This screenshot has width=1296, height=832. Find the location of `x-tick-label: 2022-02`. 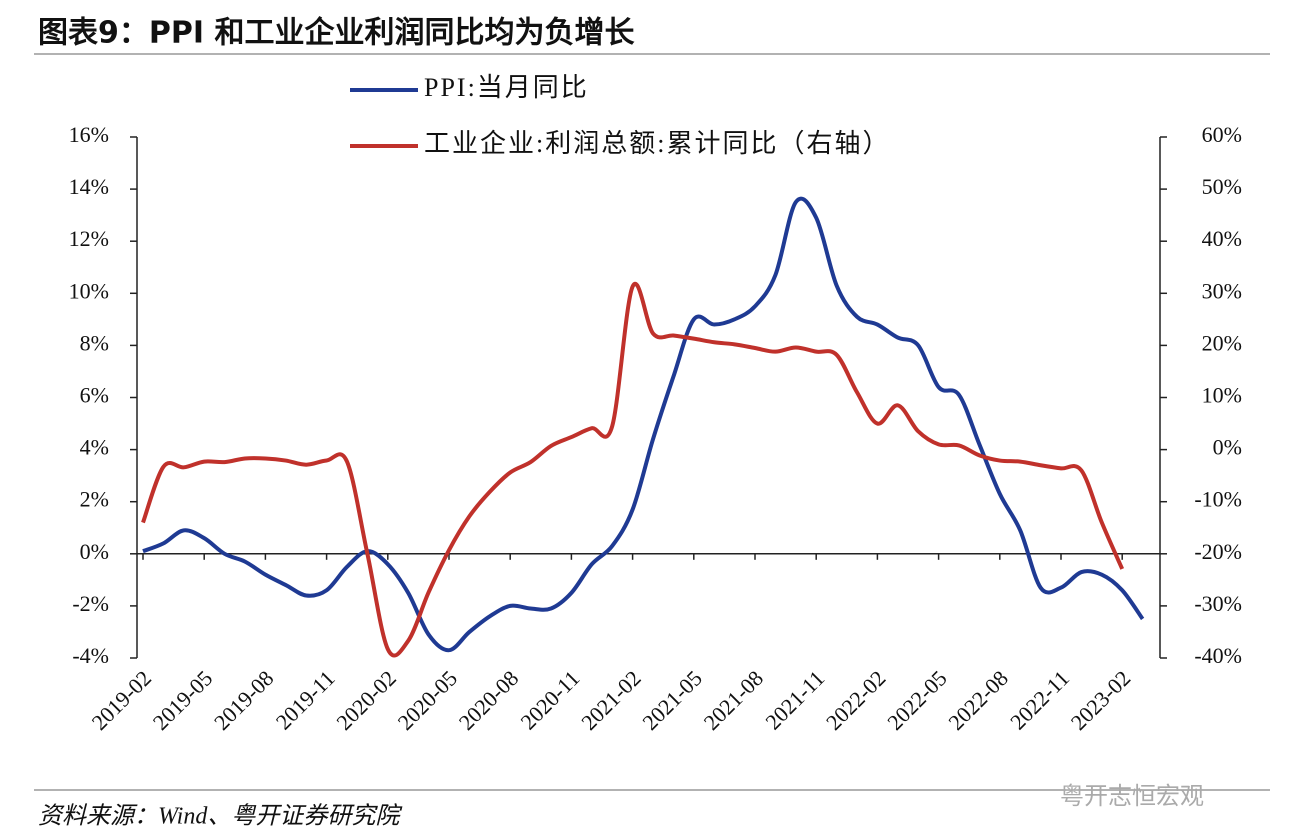

x-tick-label: 2022-02 is located at coordinates (856, 700).